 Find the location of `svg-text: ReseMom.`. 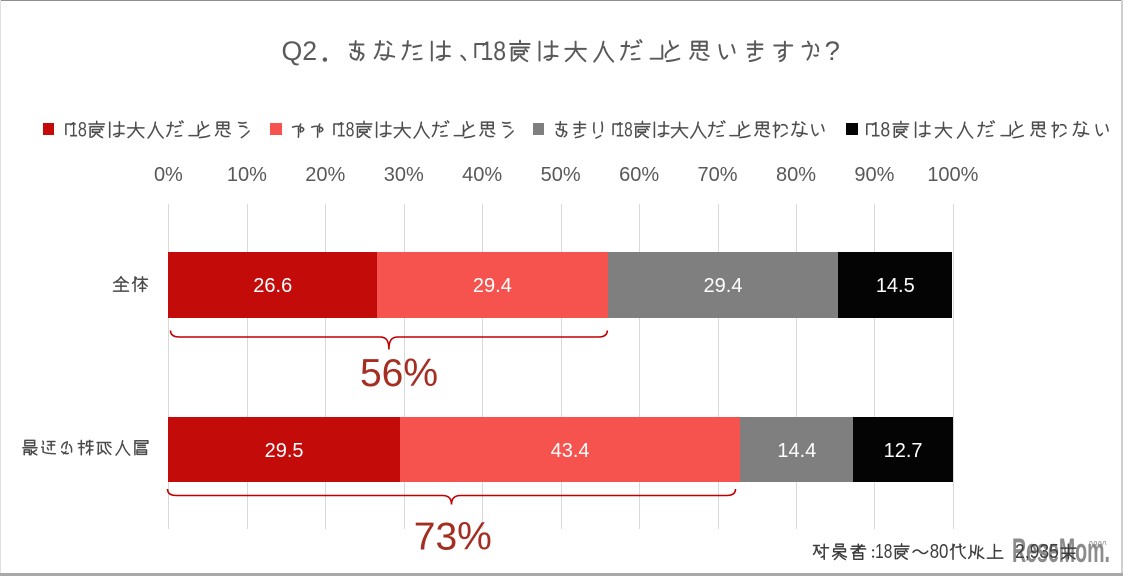

svg-text: ReseMom. is located at coordinates (1061, 551).